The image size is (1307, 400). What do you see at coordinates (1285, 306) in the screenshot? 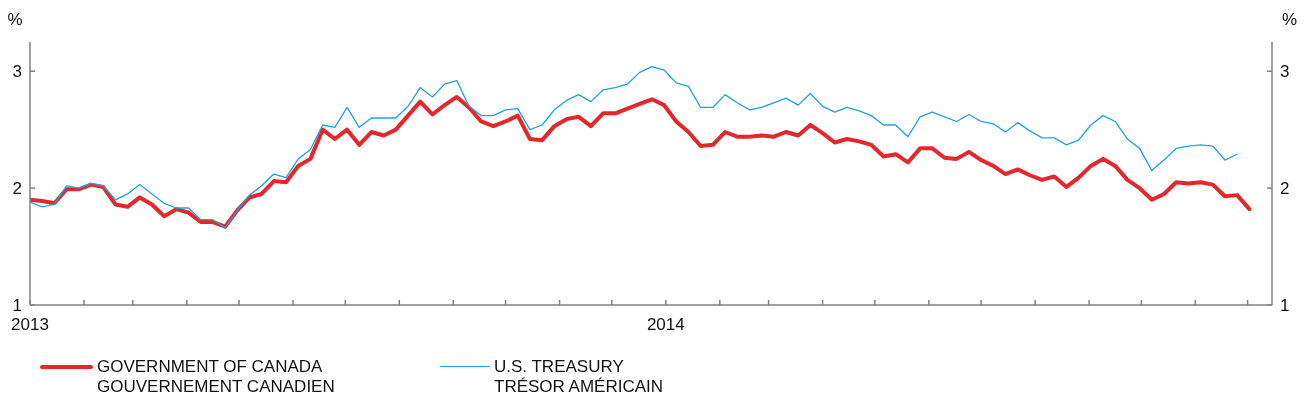
I see `y2-tick-label: 1` at bounding box center [1285, 306].